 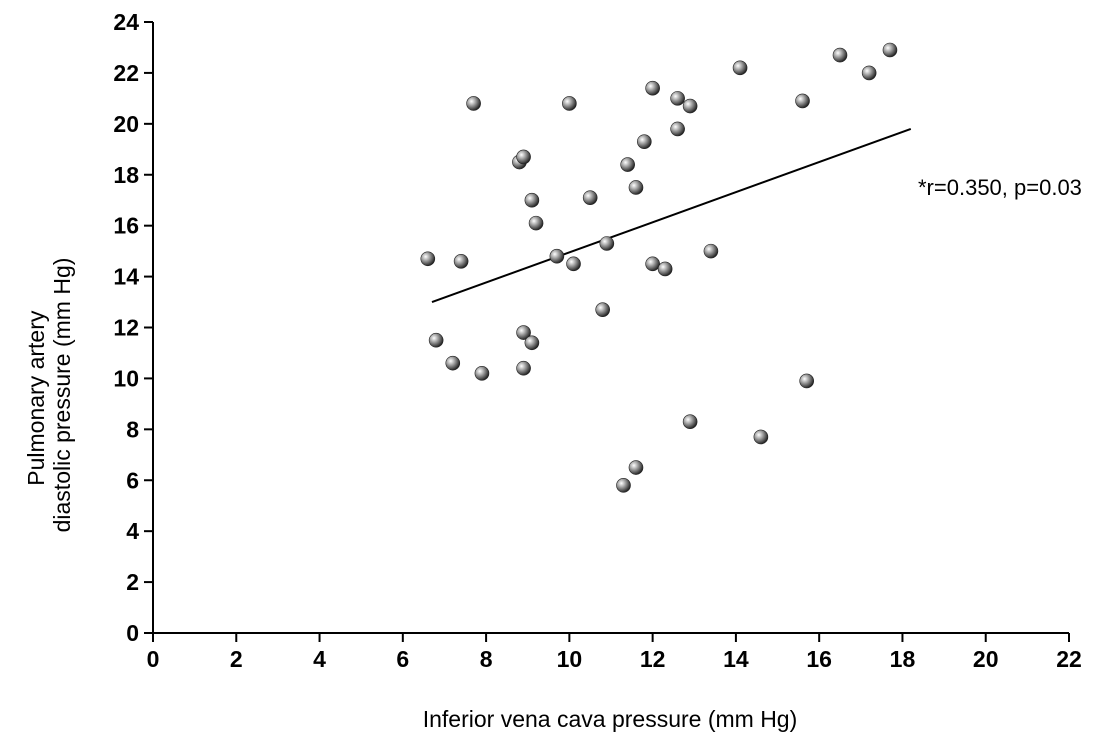 I want to click on x-tick-label: 10, so click(x=570, y=659).